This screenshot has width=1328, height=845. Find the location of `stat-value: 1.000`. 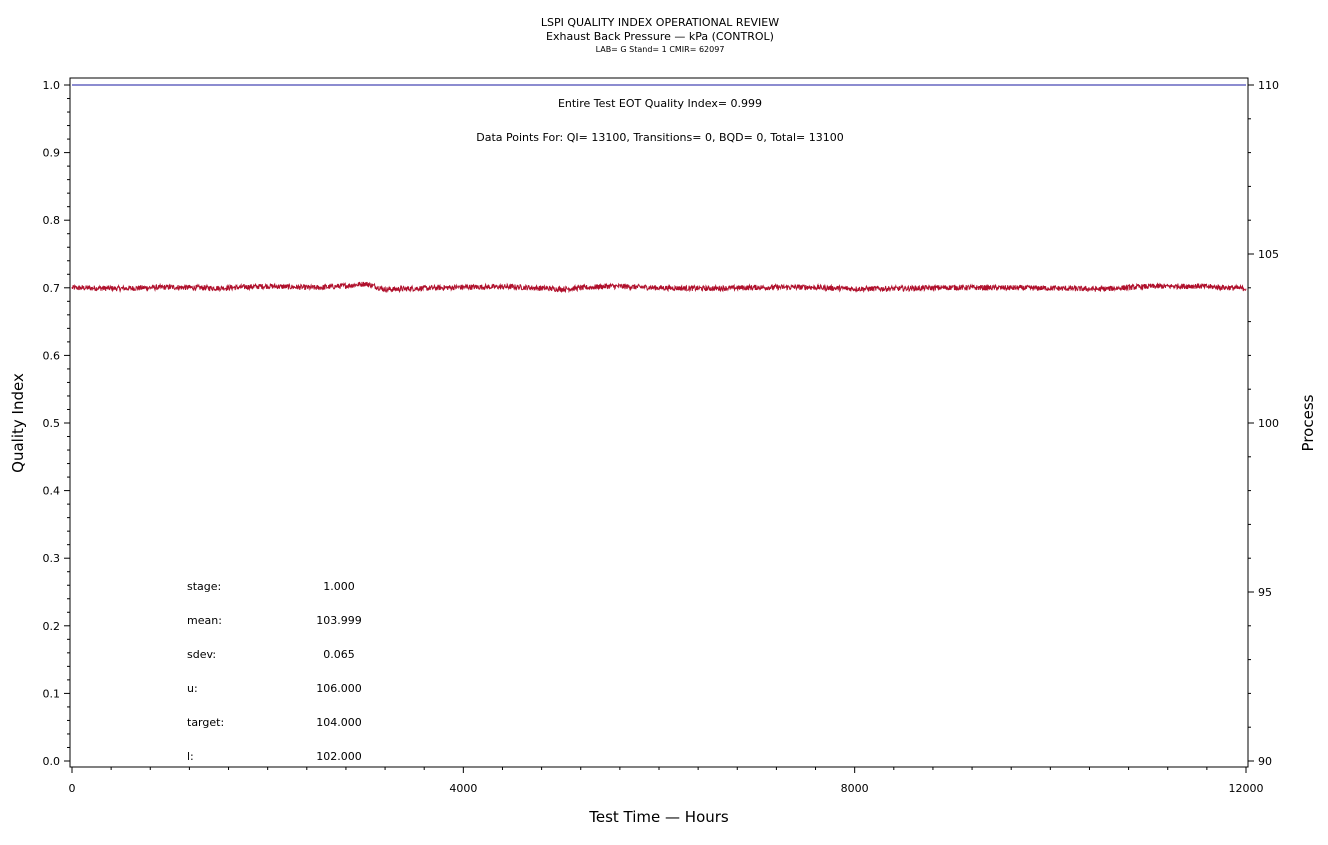

stat-value: 1.000 is located at coordinates (339, 586).